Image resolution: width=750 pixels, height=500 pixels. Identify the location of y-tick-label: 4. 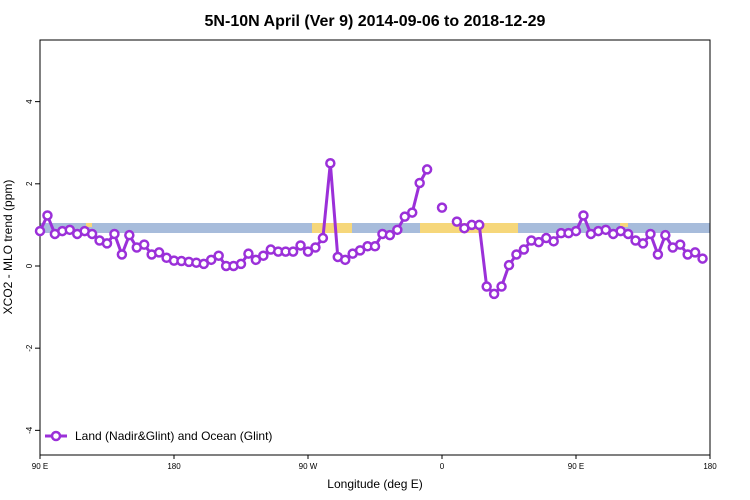
(29, 101).